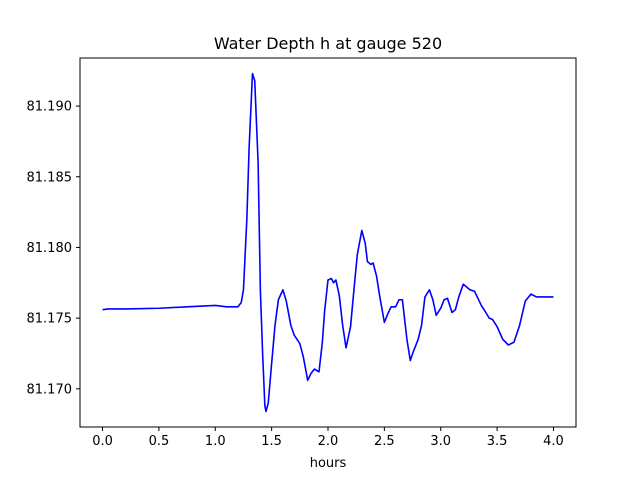 This screenshot has width=640, height=480. I want to click on y-tick-label: 81.185, so click(50, 177).